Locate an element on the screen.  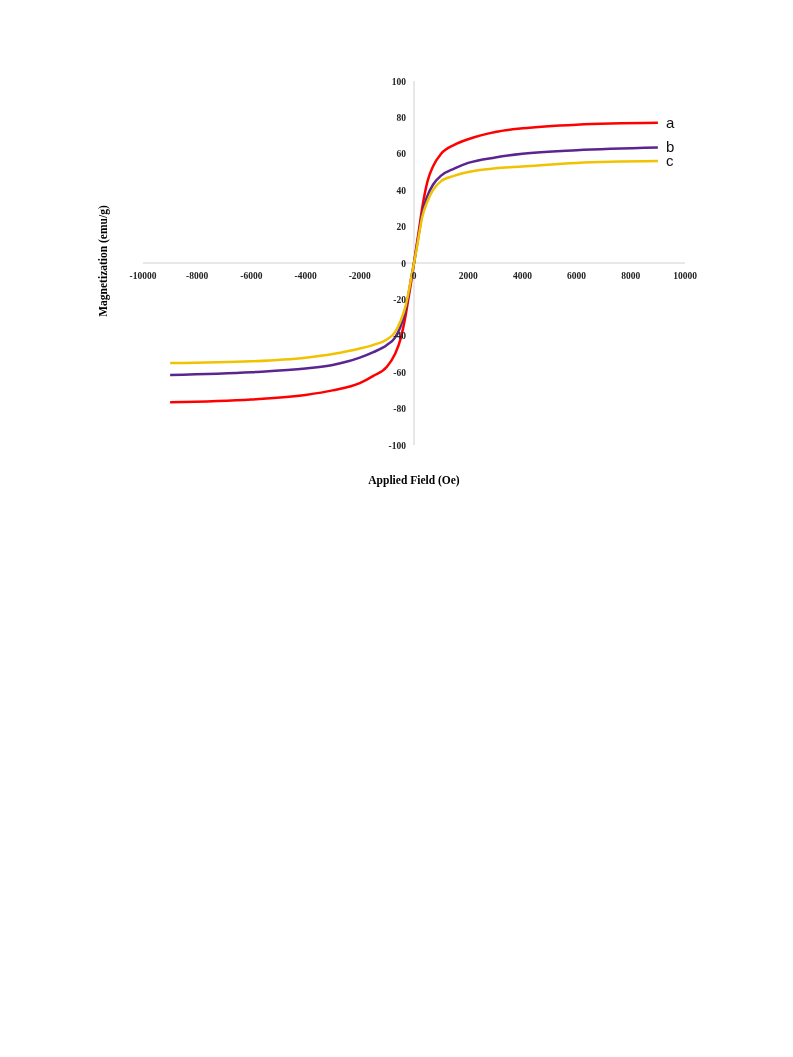
x-tick-label: -6000 is located at coordinates (251, 276).